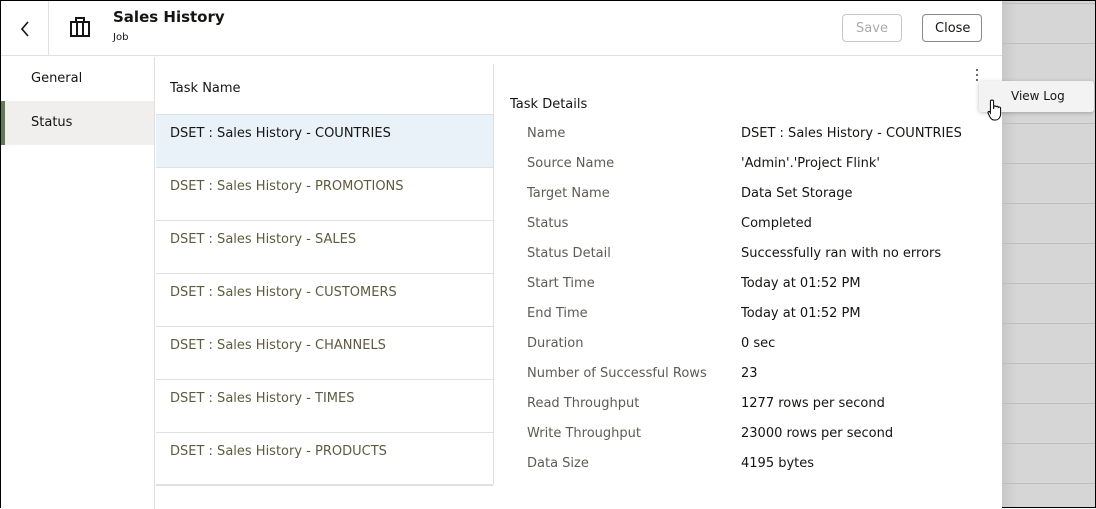  Describe the element at coordinates (617, 373) in the screenshot. I see `detail-label: Number of Successful Rows` at that location.